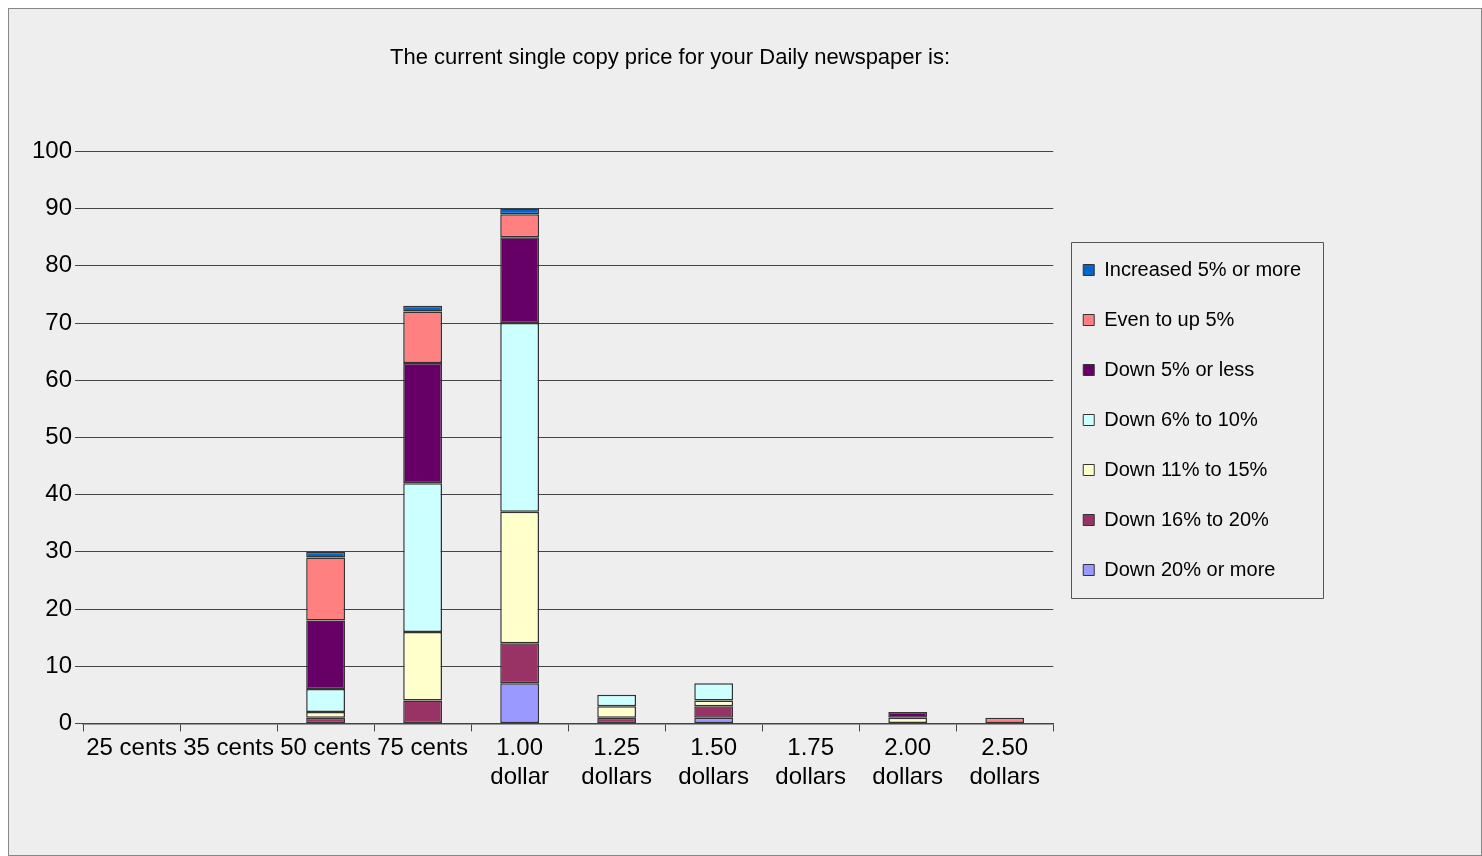 This screenshot has width=1482, height=856. What do you see at coordinates (1169, 318) in the screenshot?
I see `legend-label: Even to up 5%` at bounding box center [1169, 318].